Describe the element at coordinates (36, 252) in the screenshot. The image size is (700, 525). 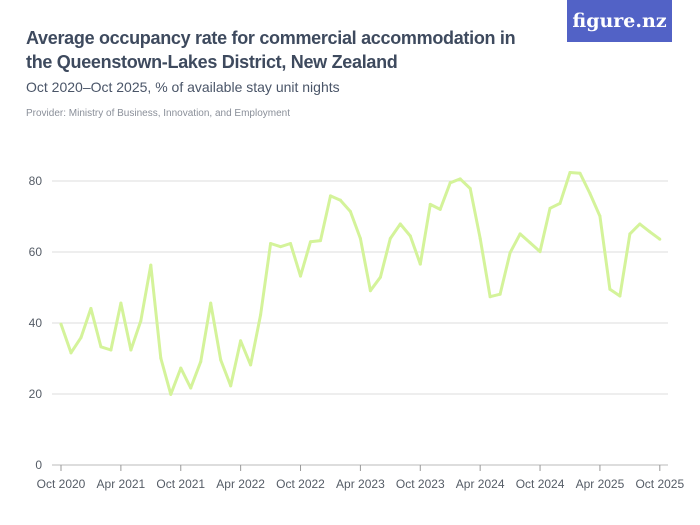
I see `y-tick-label: 60` at that location.